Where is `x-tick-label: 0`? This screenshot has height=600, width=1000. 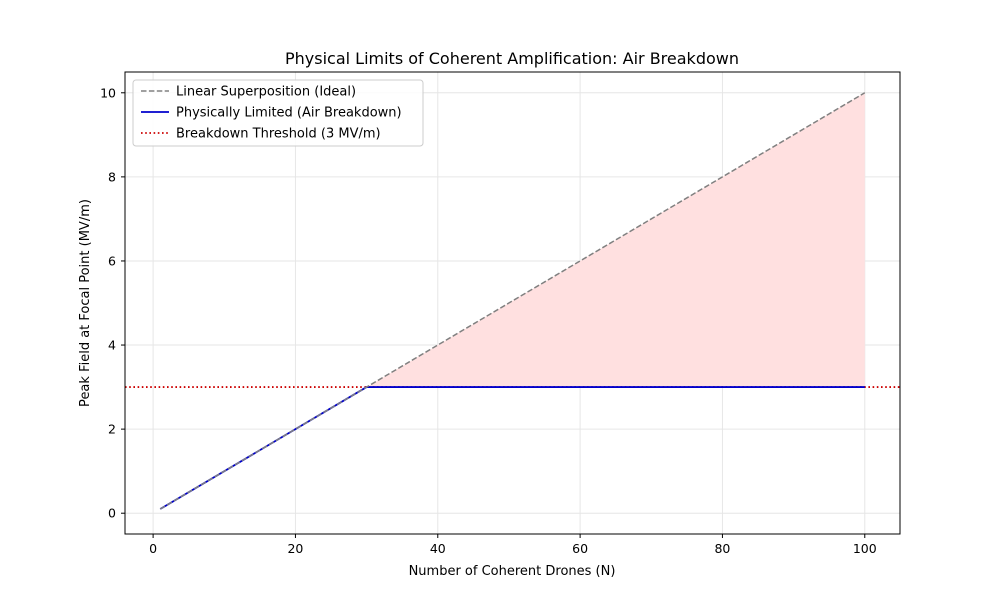
x-tick-label: 0 is located at coordinates (153, 548).